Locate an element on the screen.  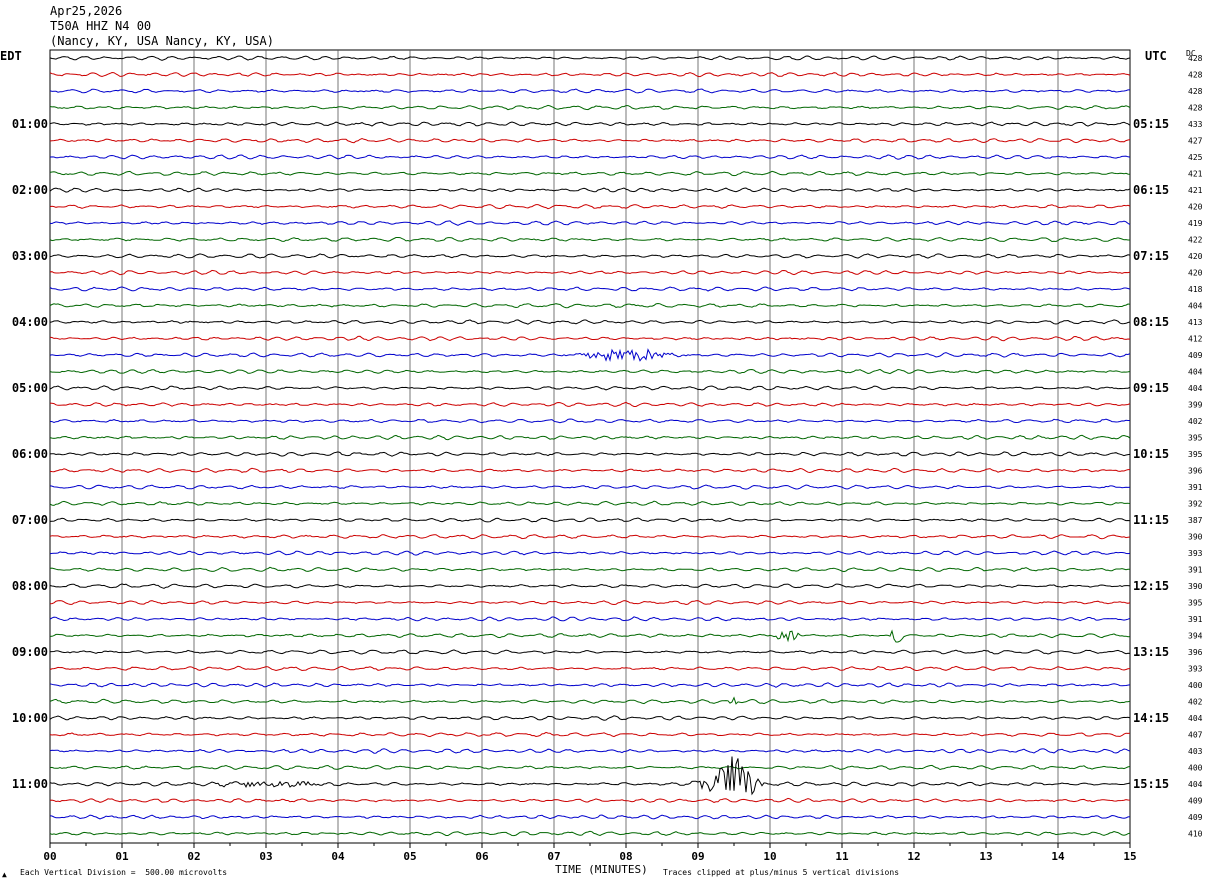
chart-location: (Nancy, KY, USA Nancy, KY, USA) is located at coordinates (162, 41).